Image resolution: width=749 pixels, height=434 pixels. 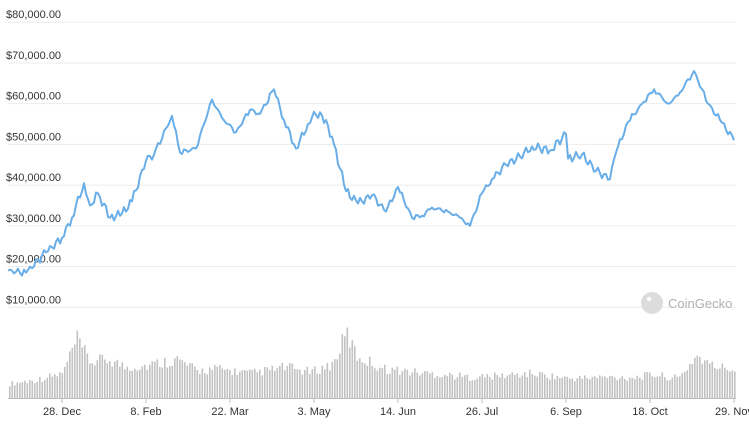 What do you see at coordinates (145, 412) in the screenshot?
I see `x-tick-label-1: 8. Feb` at bounding box center [145, 412].